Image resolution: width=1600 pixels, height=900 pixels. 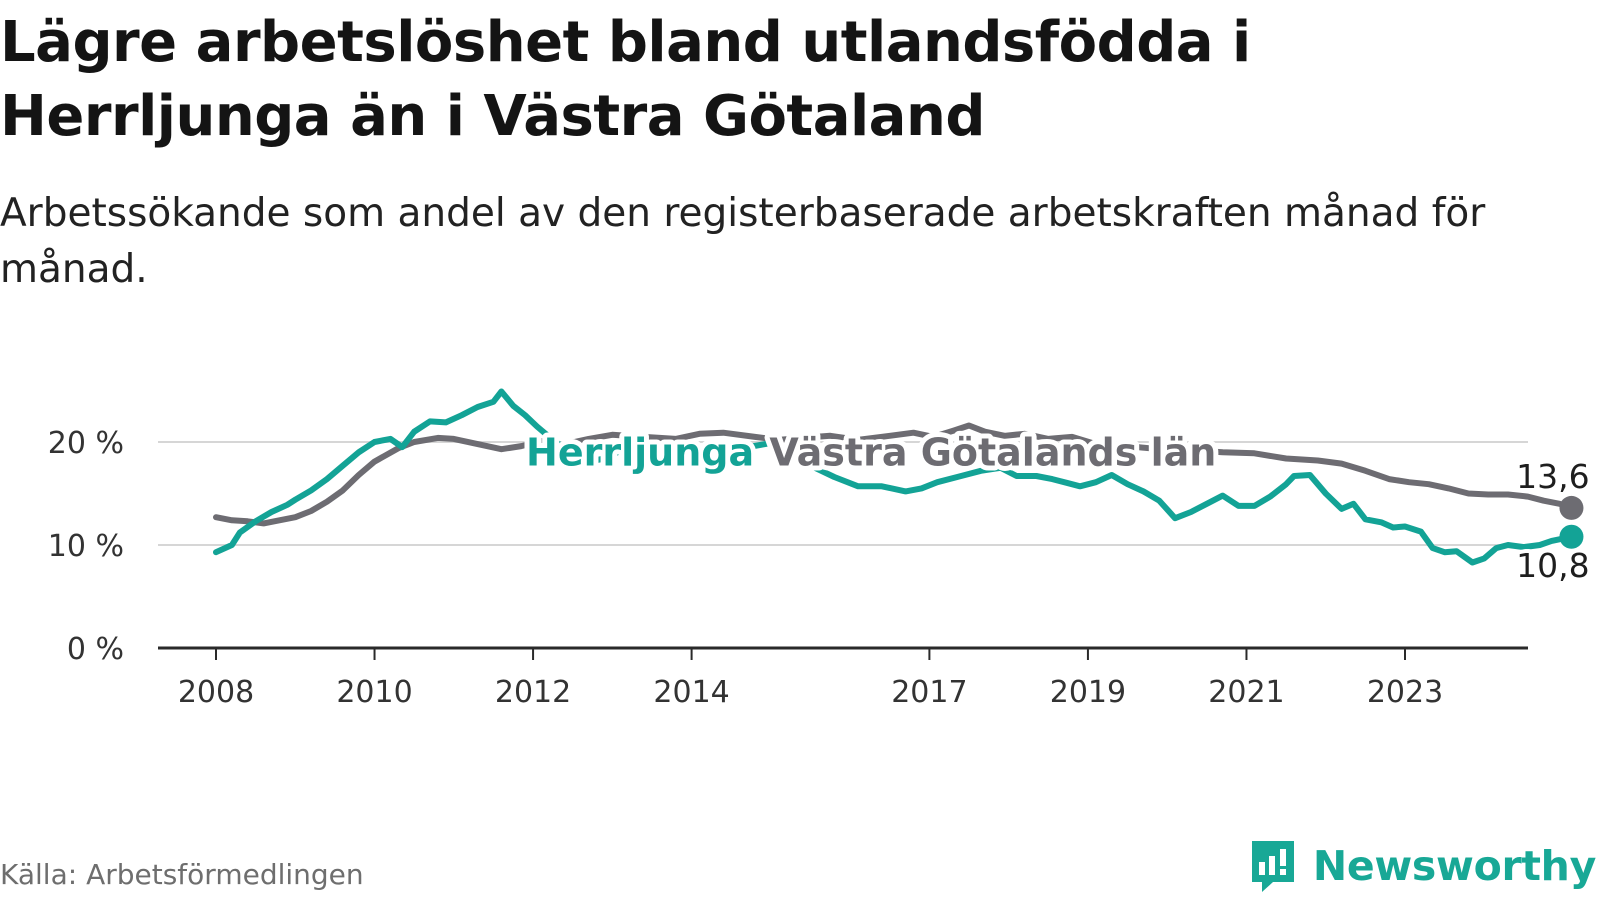 What do you see at coordinates (1088, 692) in the screenshot?
I see `x-tick-label: 2019` at bounding box center [1088, 692].